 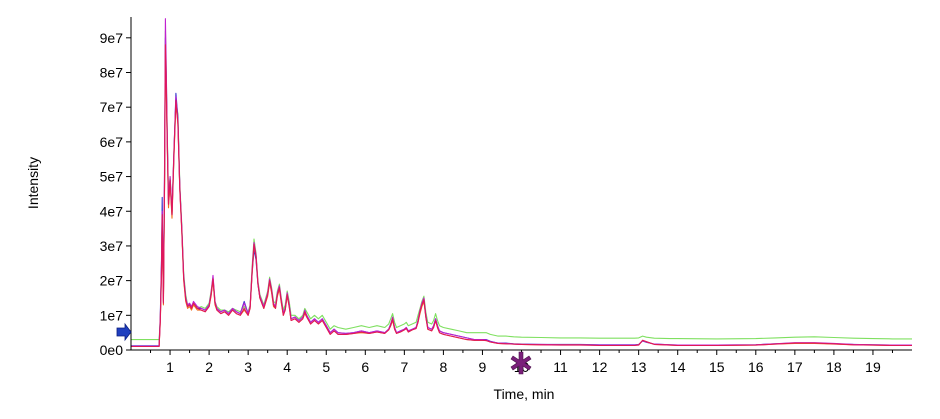 I want to click on x-tick-label: 7, so click(x=404, y=367).